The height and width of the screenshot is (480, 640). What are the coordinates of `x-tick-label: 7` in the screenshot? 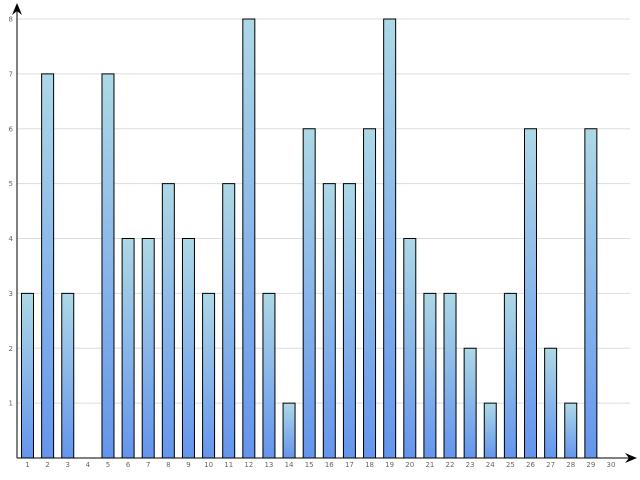 It's located at (148, 465).